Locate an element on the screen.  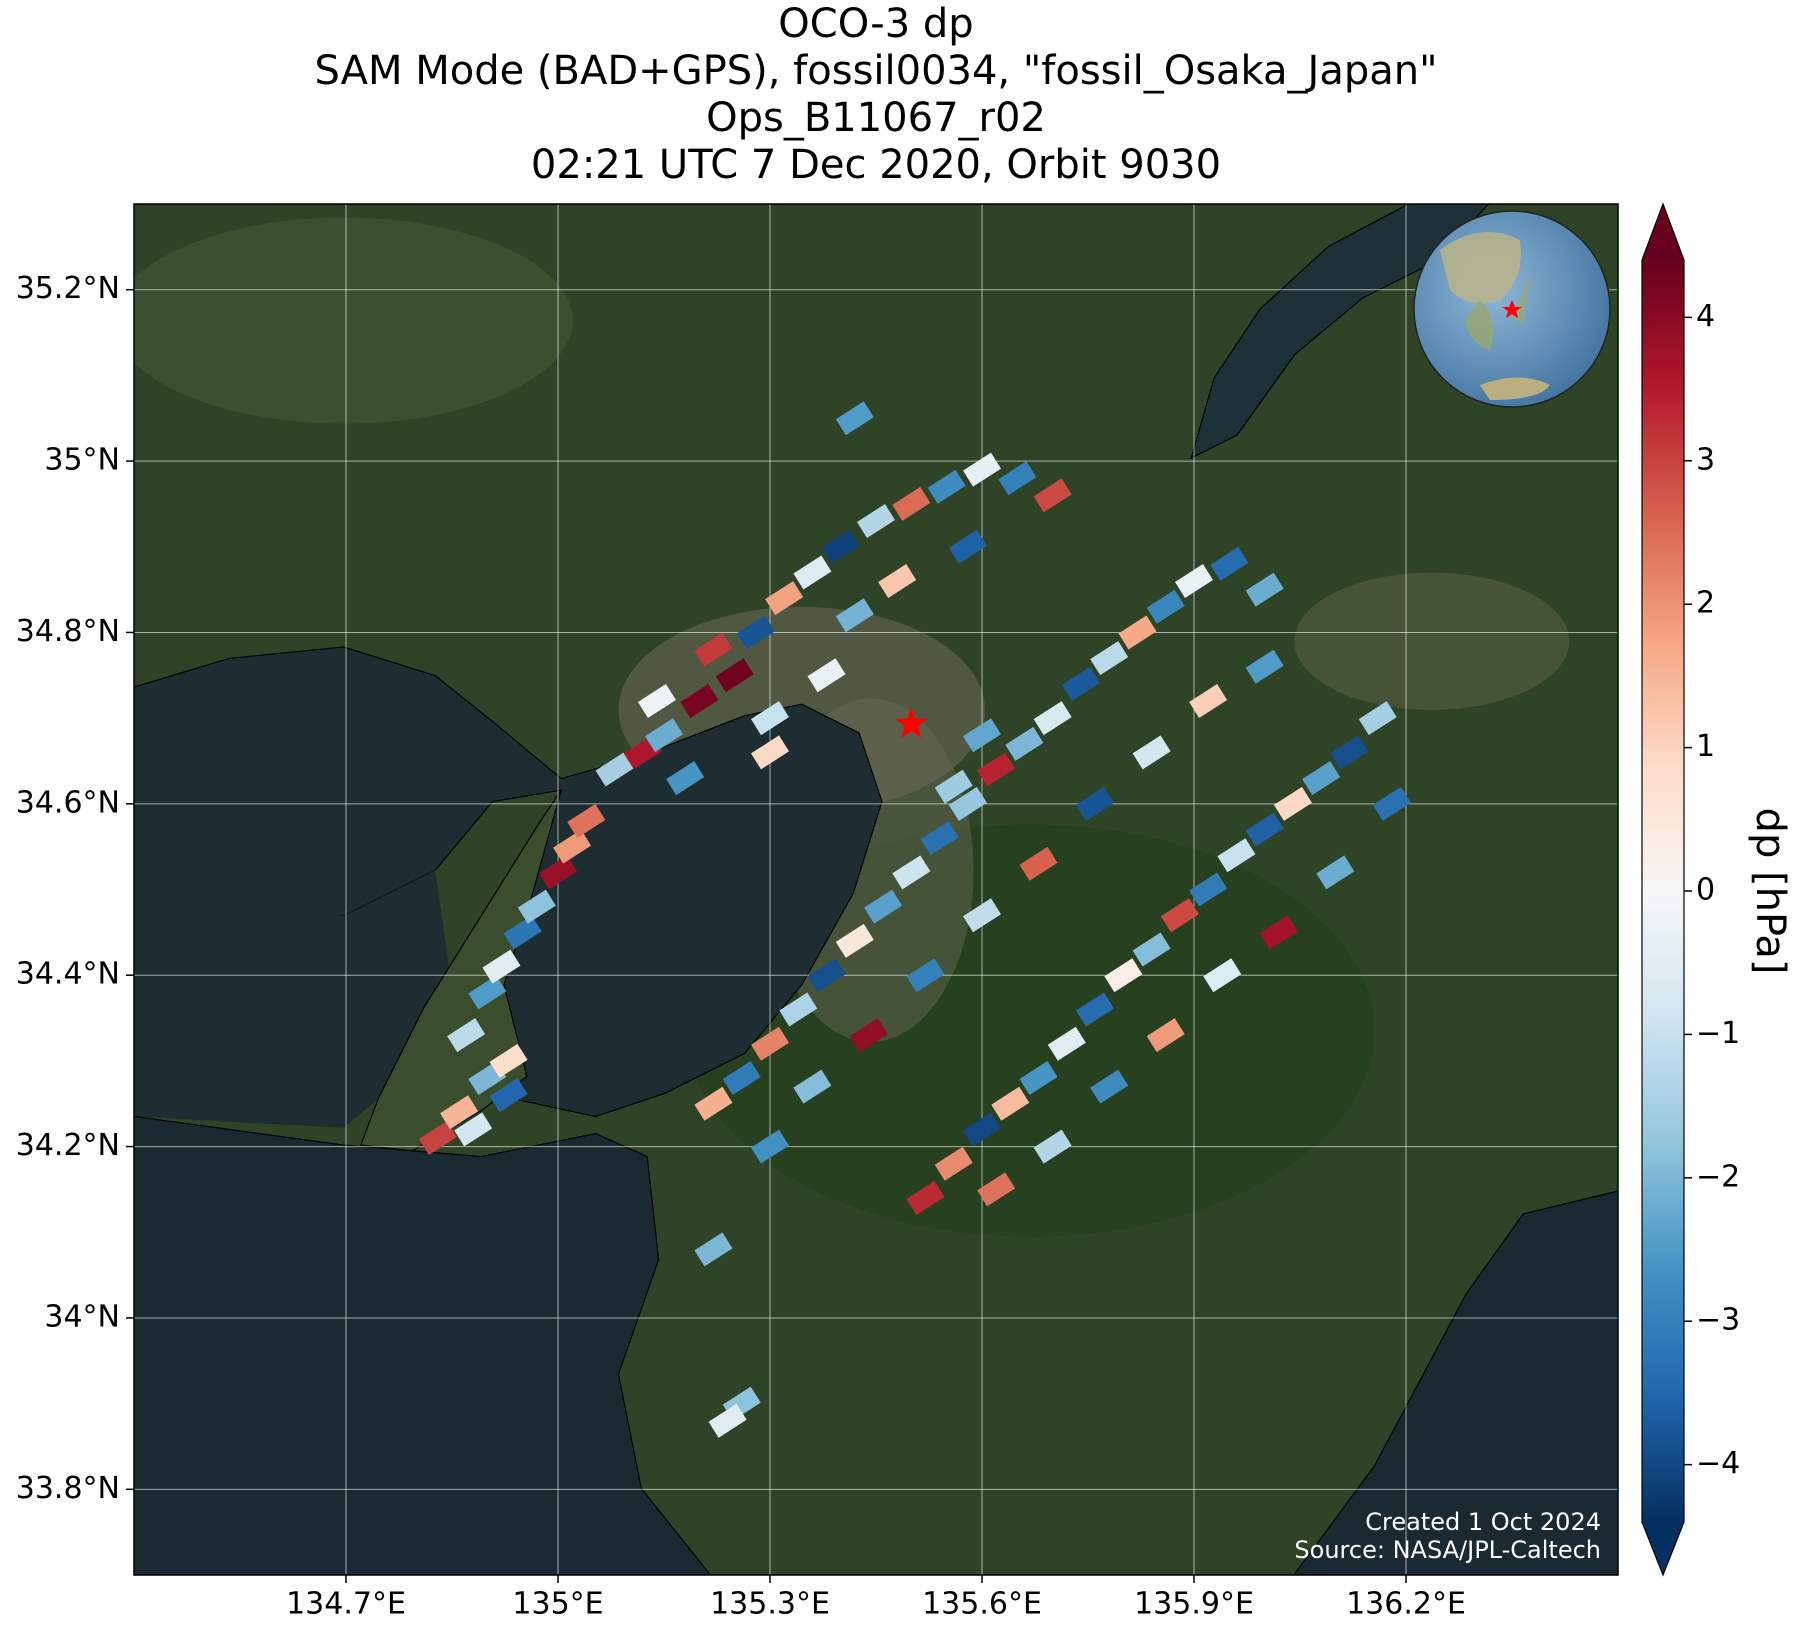
colorbar-tick-label: −4 is located at coordinates (1718, 1463).